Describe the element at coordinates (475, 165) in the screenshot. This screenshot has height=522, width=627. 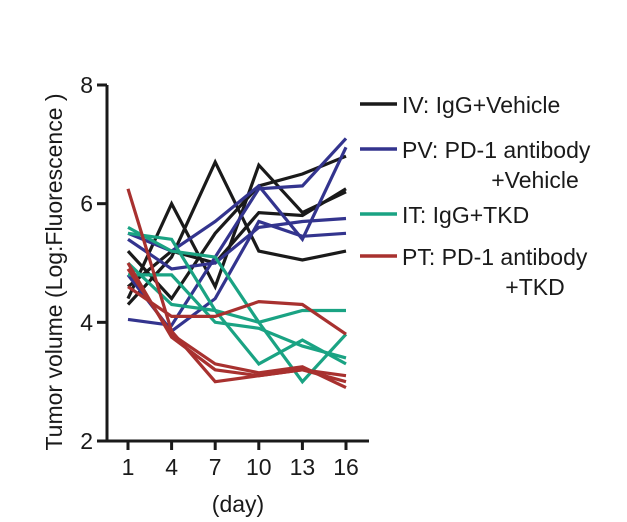
I see `legend-item: PV: PD-1 antibody +Vehicle` at that location.